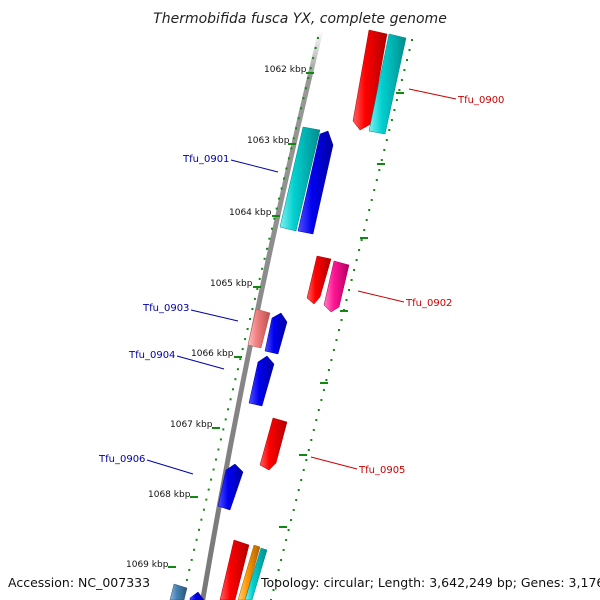 The image size is (600, 600). I want to click on gene-arrow-tfu-0902-product, so click(336, 286).